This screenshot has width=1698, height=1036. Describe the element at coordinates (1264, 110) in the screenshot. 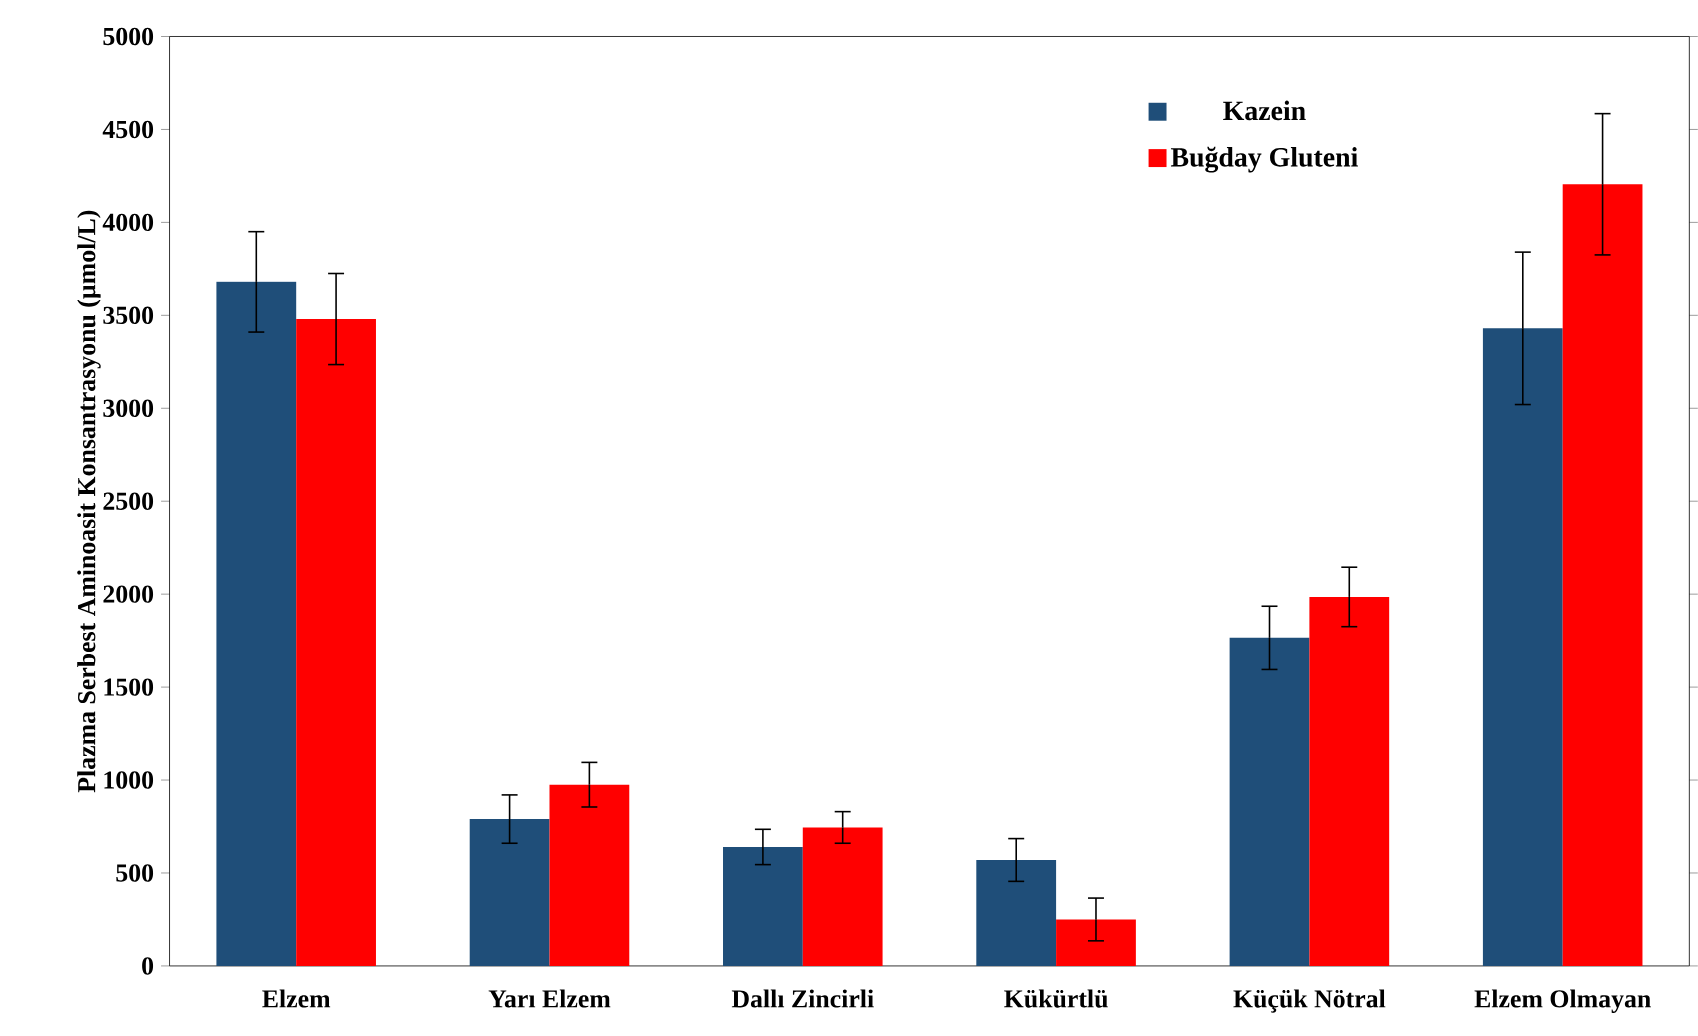

I see `legend-label: Kazein` at that location.